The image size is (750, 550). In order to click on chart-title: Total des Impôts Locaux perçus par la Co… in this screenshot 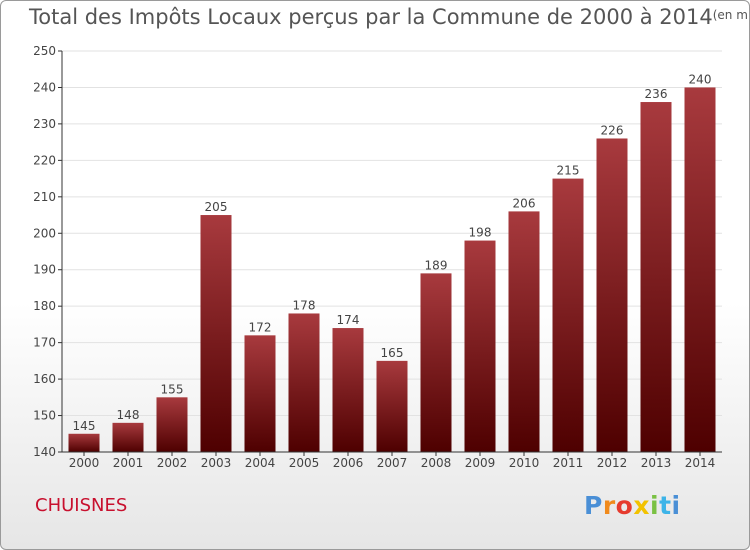, I will do `click(389, 17)`.